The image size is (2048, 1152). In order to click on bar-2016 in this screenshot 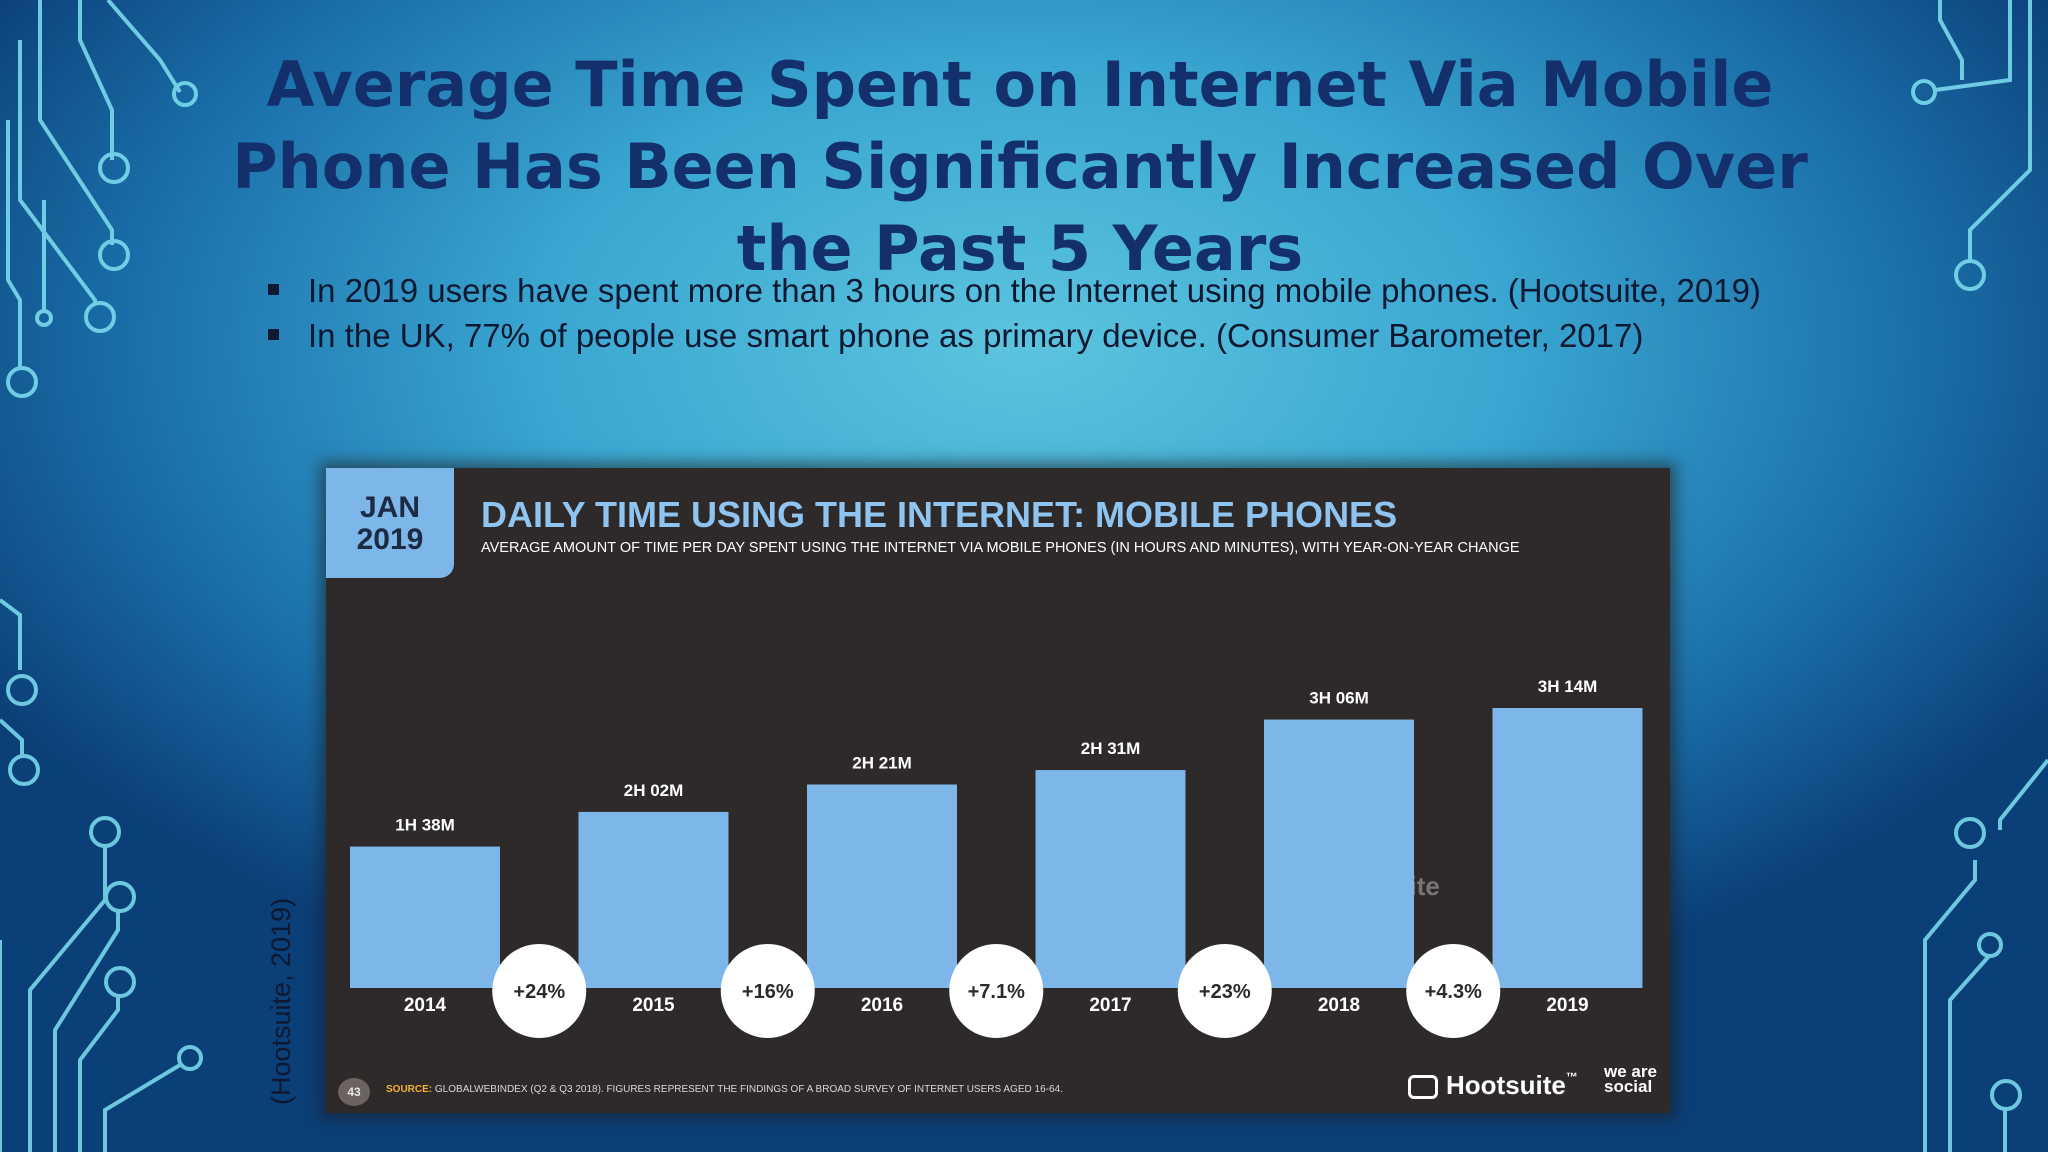, I will do `click(882, 886)`.